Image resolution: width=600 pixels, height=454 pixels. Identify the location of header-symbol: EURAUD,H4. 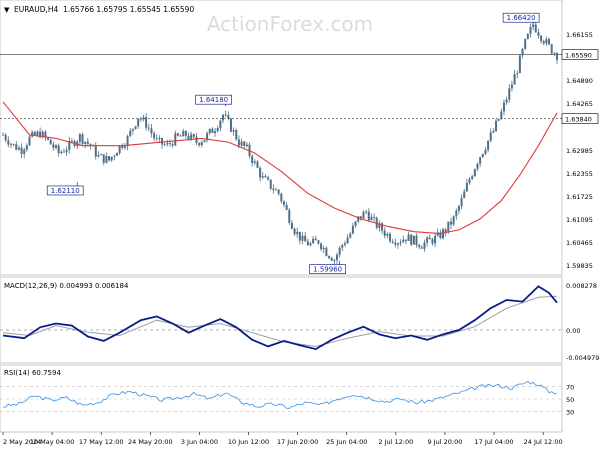
(36, 9).